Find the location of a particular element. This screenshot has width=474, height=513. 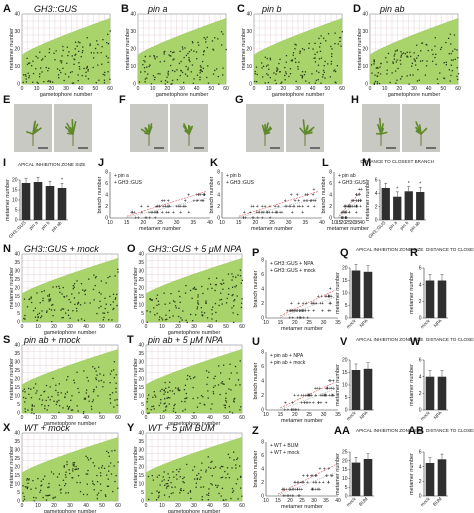

y-tick-label: 4 is located at coordinates (376, 194).